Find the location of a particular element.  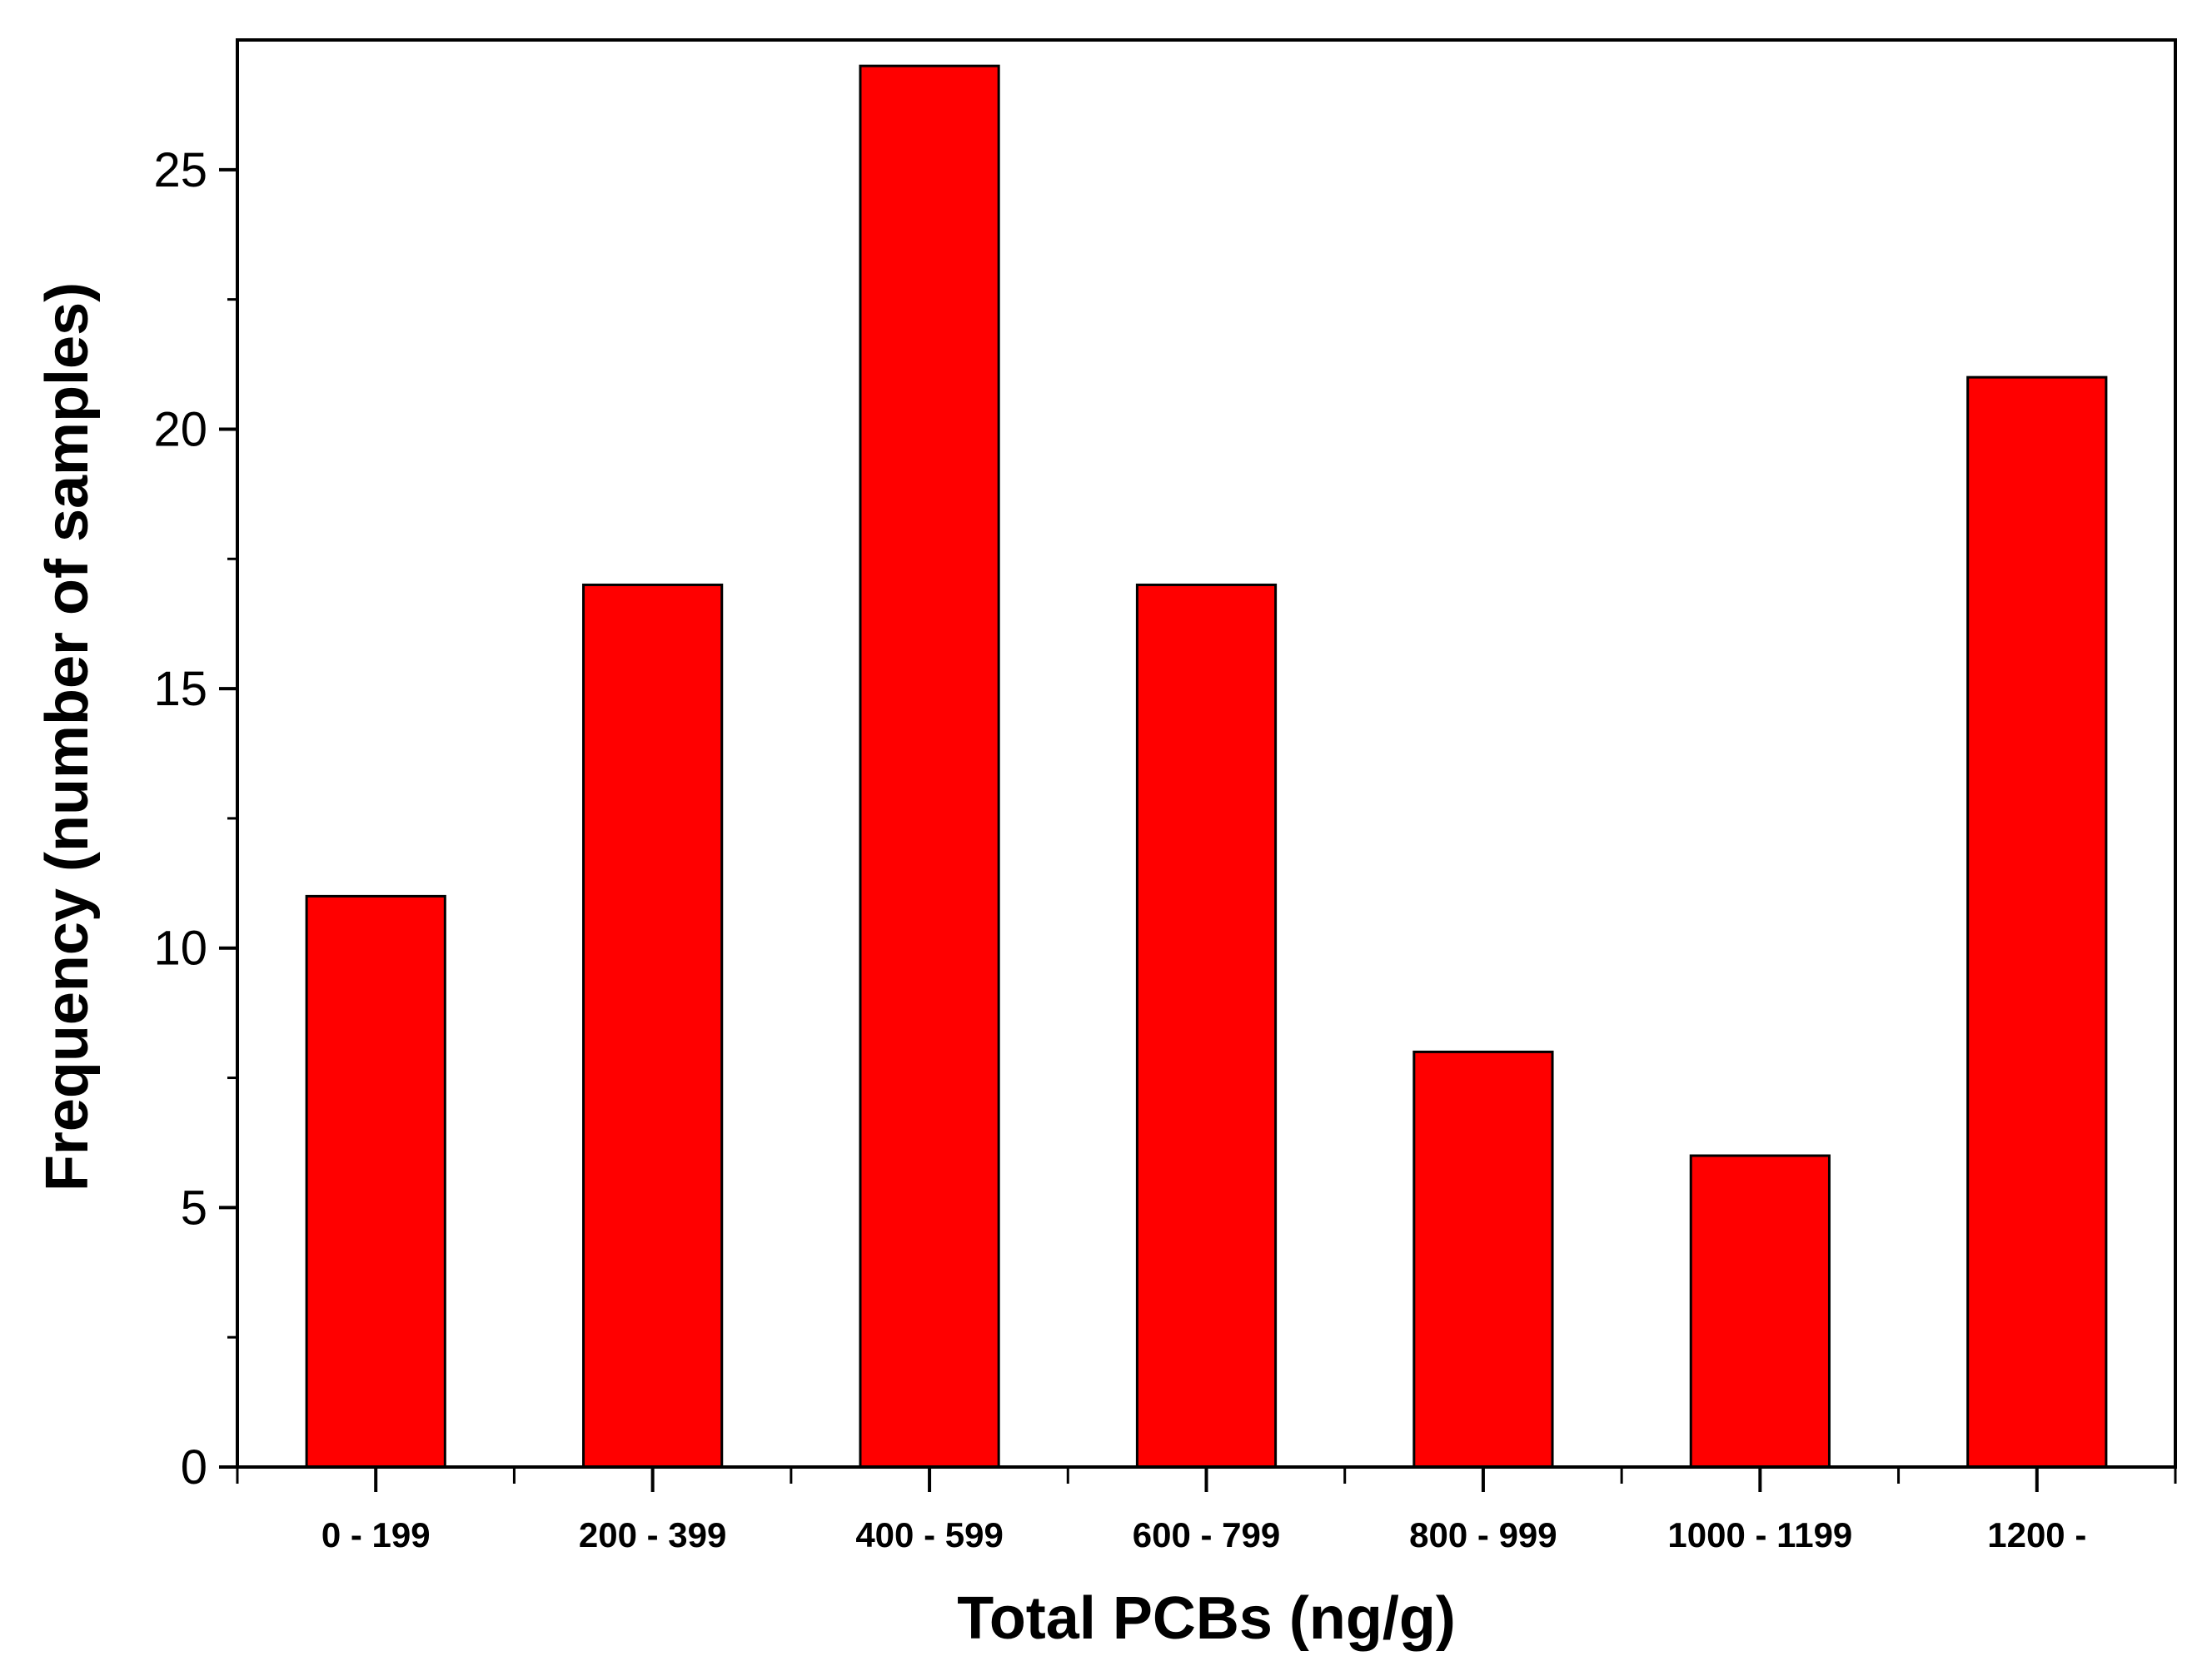

x-tick-label: 600 - 799 is located at coordinates (1206, 1534).